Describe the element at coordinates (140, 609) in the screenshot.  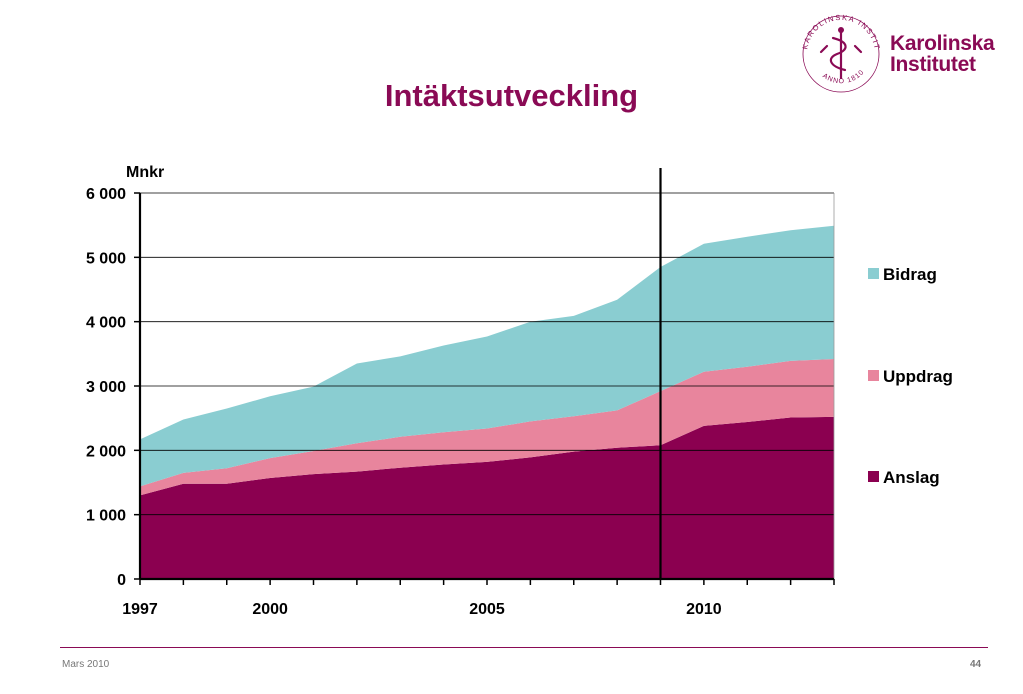
I see `x-tick-label: 1997` at that location.